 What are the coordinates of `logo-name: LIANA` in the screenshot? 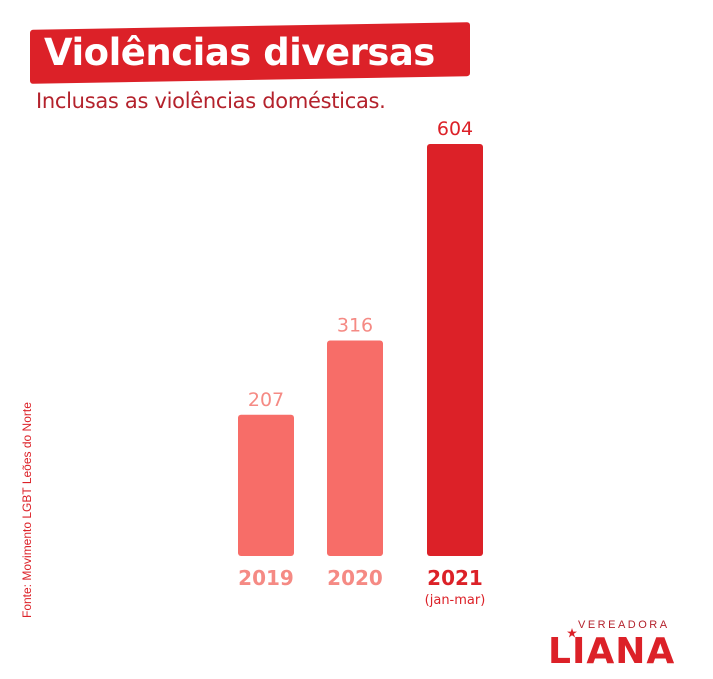 It's located at (612, 651).